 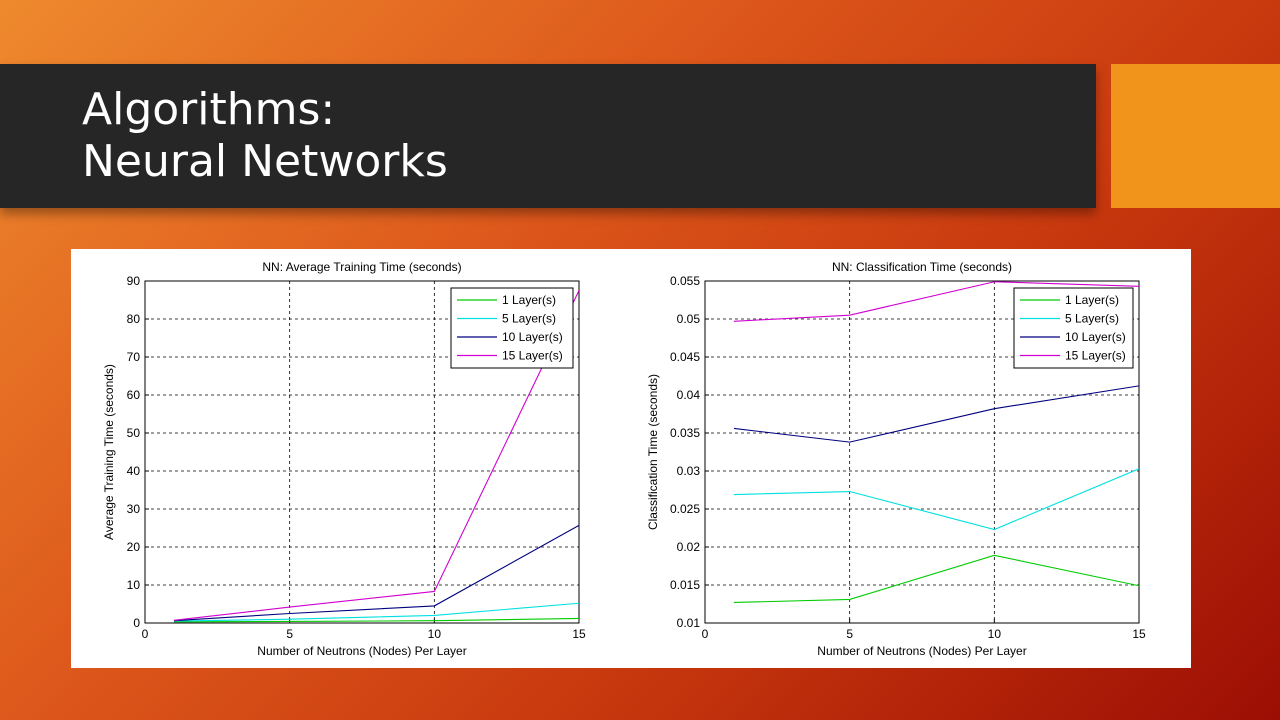 What do you see at coordinates (134, 471) in the screenshot?
I see `y-tick-label: 40` at bounding box center [134, 471].